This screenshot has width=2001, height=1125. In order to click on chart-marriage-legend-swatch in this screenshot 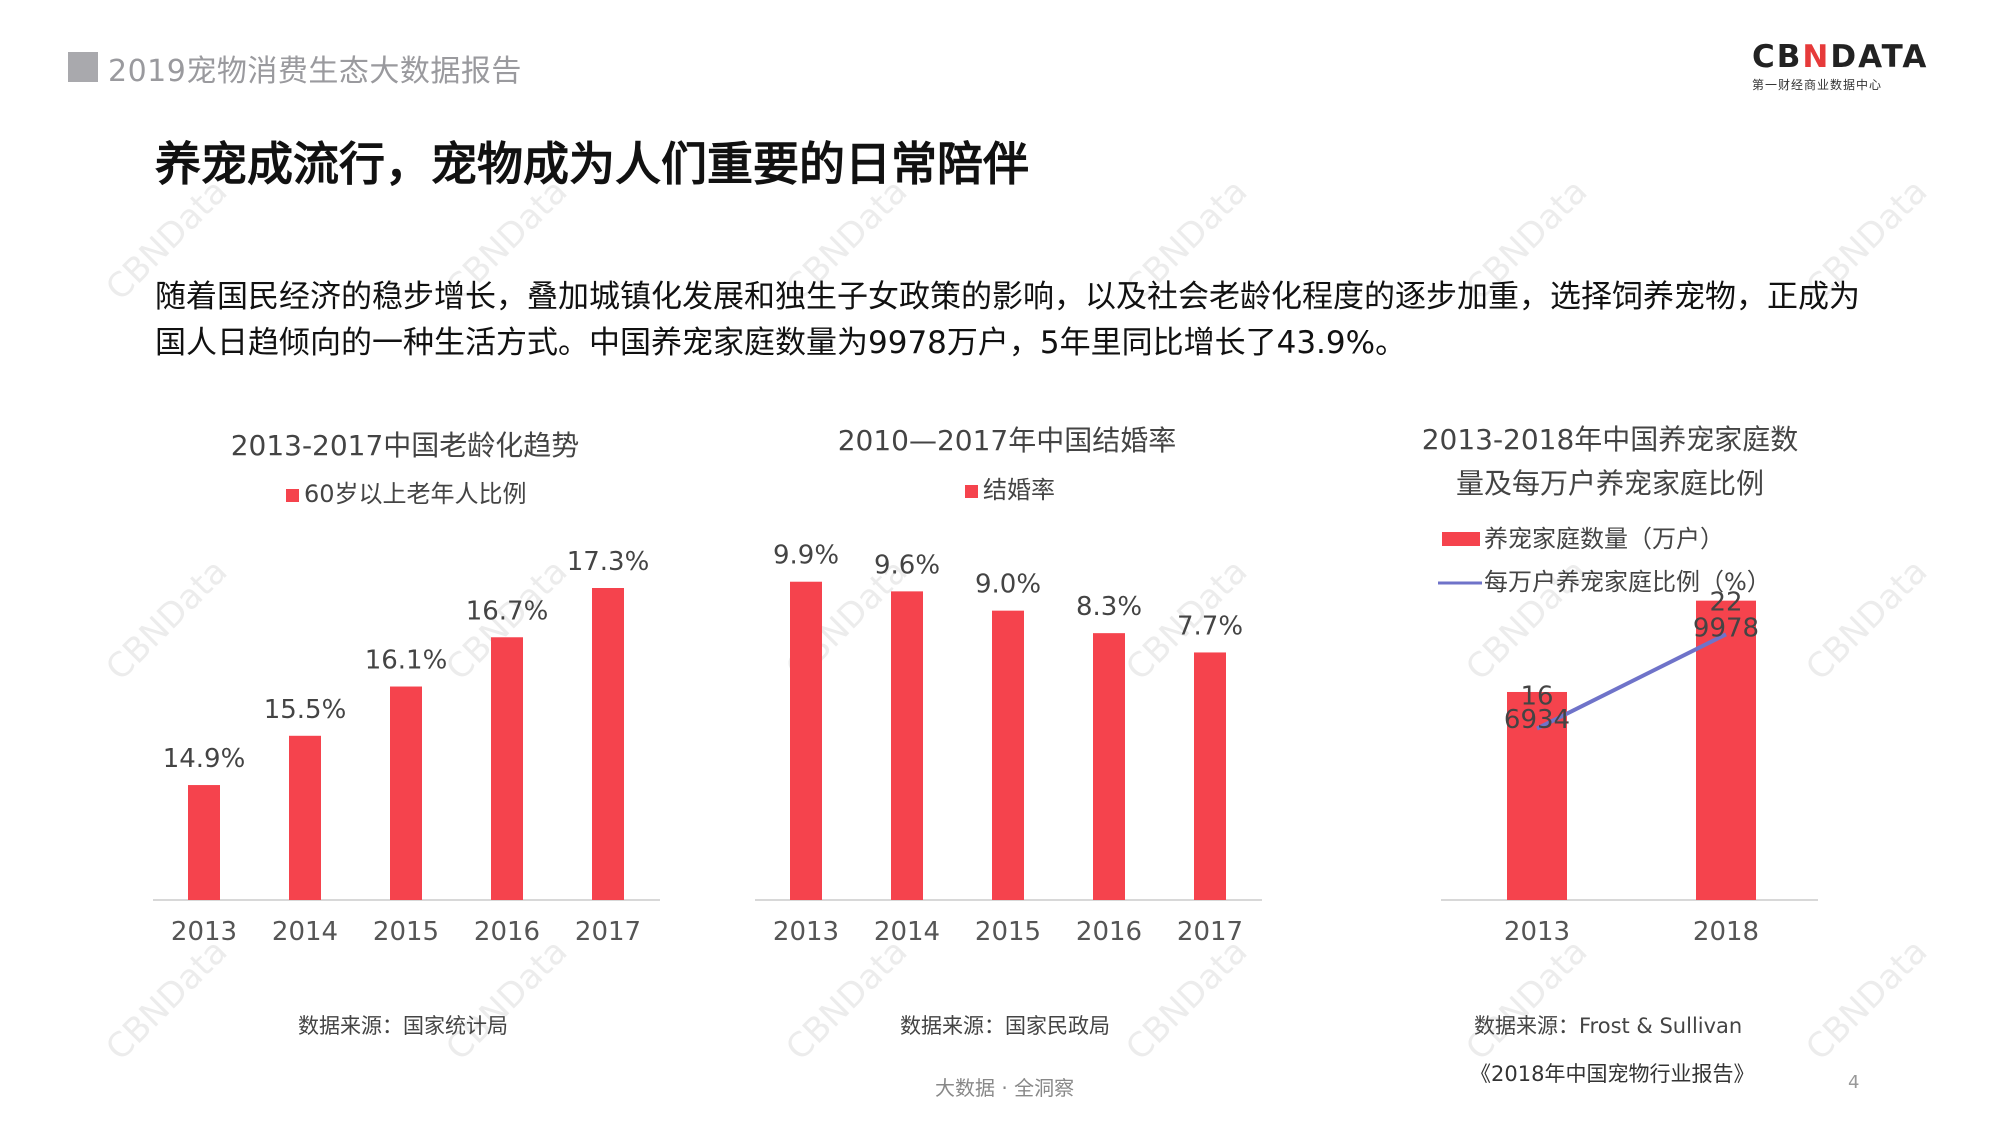, I will do `click(971, 491)`.